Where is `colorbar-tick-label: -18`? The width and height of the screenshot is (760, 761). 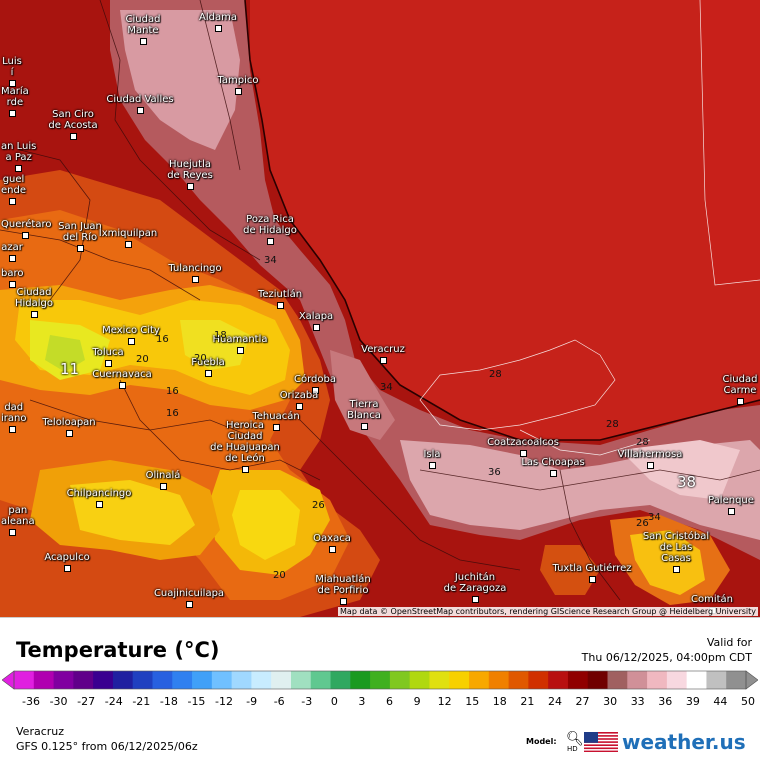 colorbar-tick-label: -18 is located at coordinates (168, 701).